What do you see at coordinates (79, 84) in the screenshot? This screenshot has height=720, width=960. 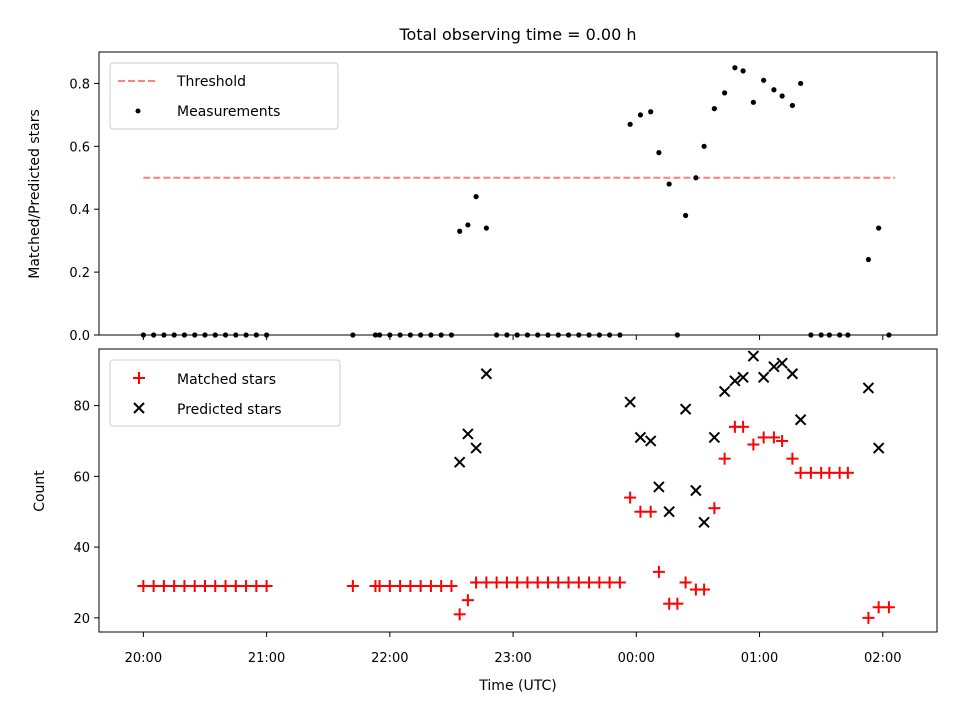 I see `top-y-tick-label: 0.8` at bounding box center [79, 84].